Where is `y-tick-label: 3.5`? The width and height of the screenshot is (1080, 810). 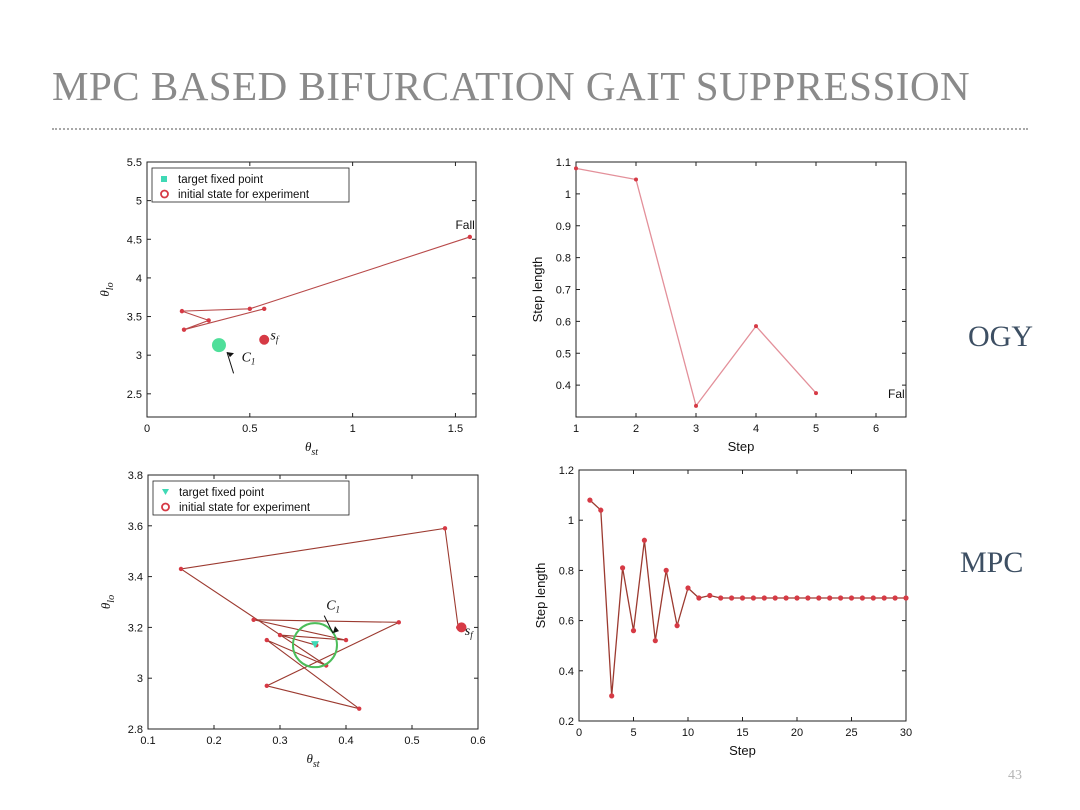 y-tick-label: 3.5 is located at coordinates (134, 318).